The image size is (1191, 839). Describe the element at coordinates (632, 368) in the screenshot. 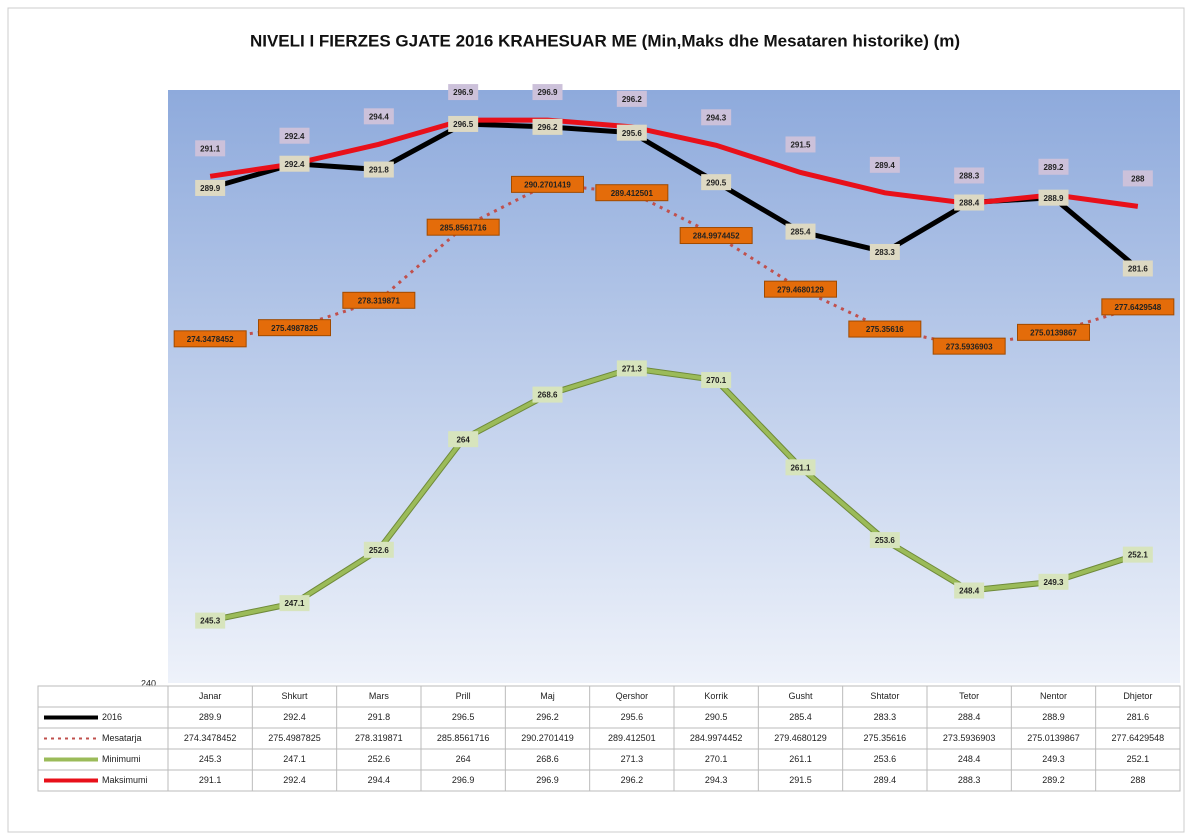

I see `data-label: 271.3` at that location.